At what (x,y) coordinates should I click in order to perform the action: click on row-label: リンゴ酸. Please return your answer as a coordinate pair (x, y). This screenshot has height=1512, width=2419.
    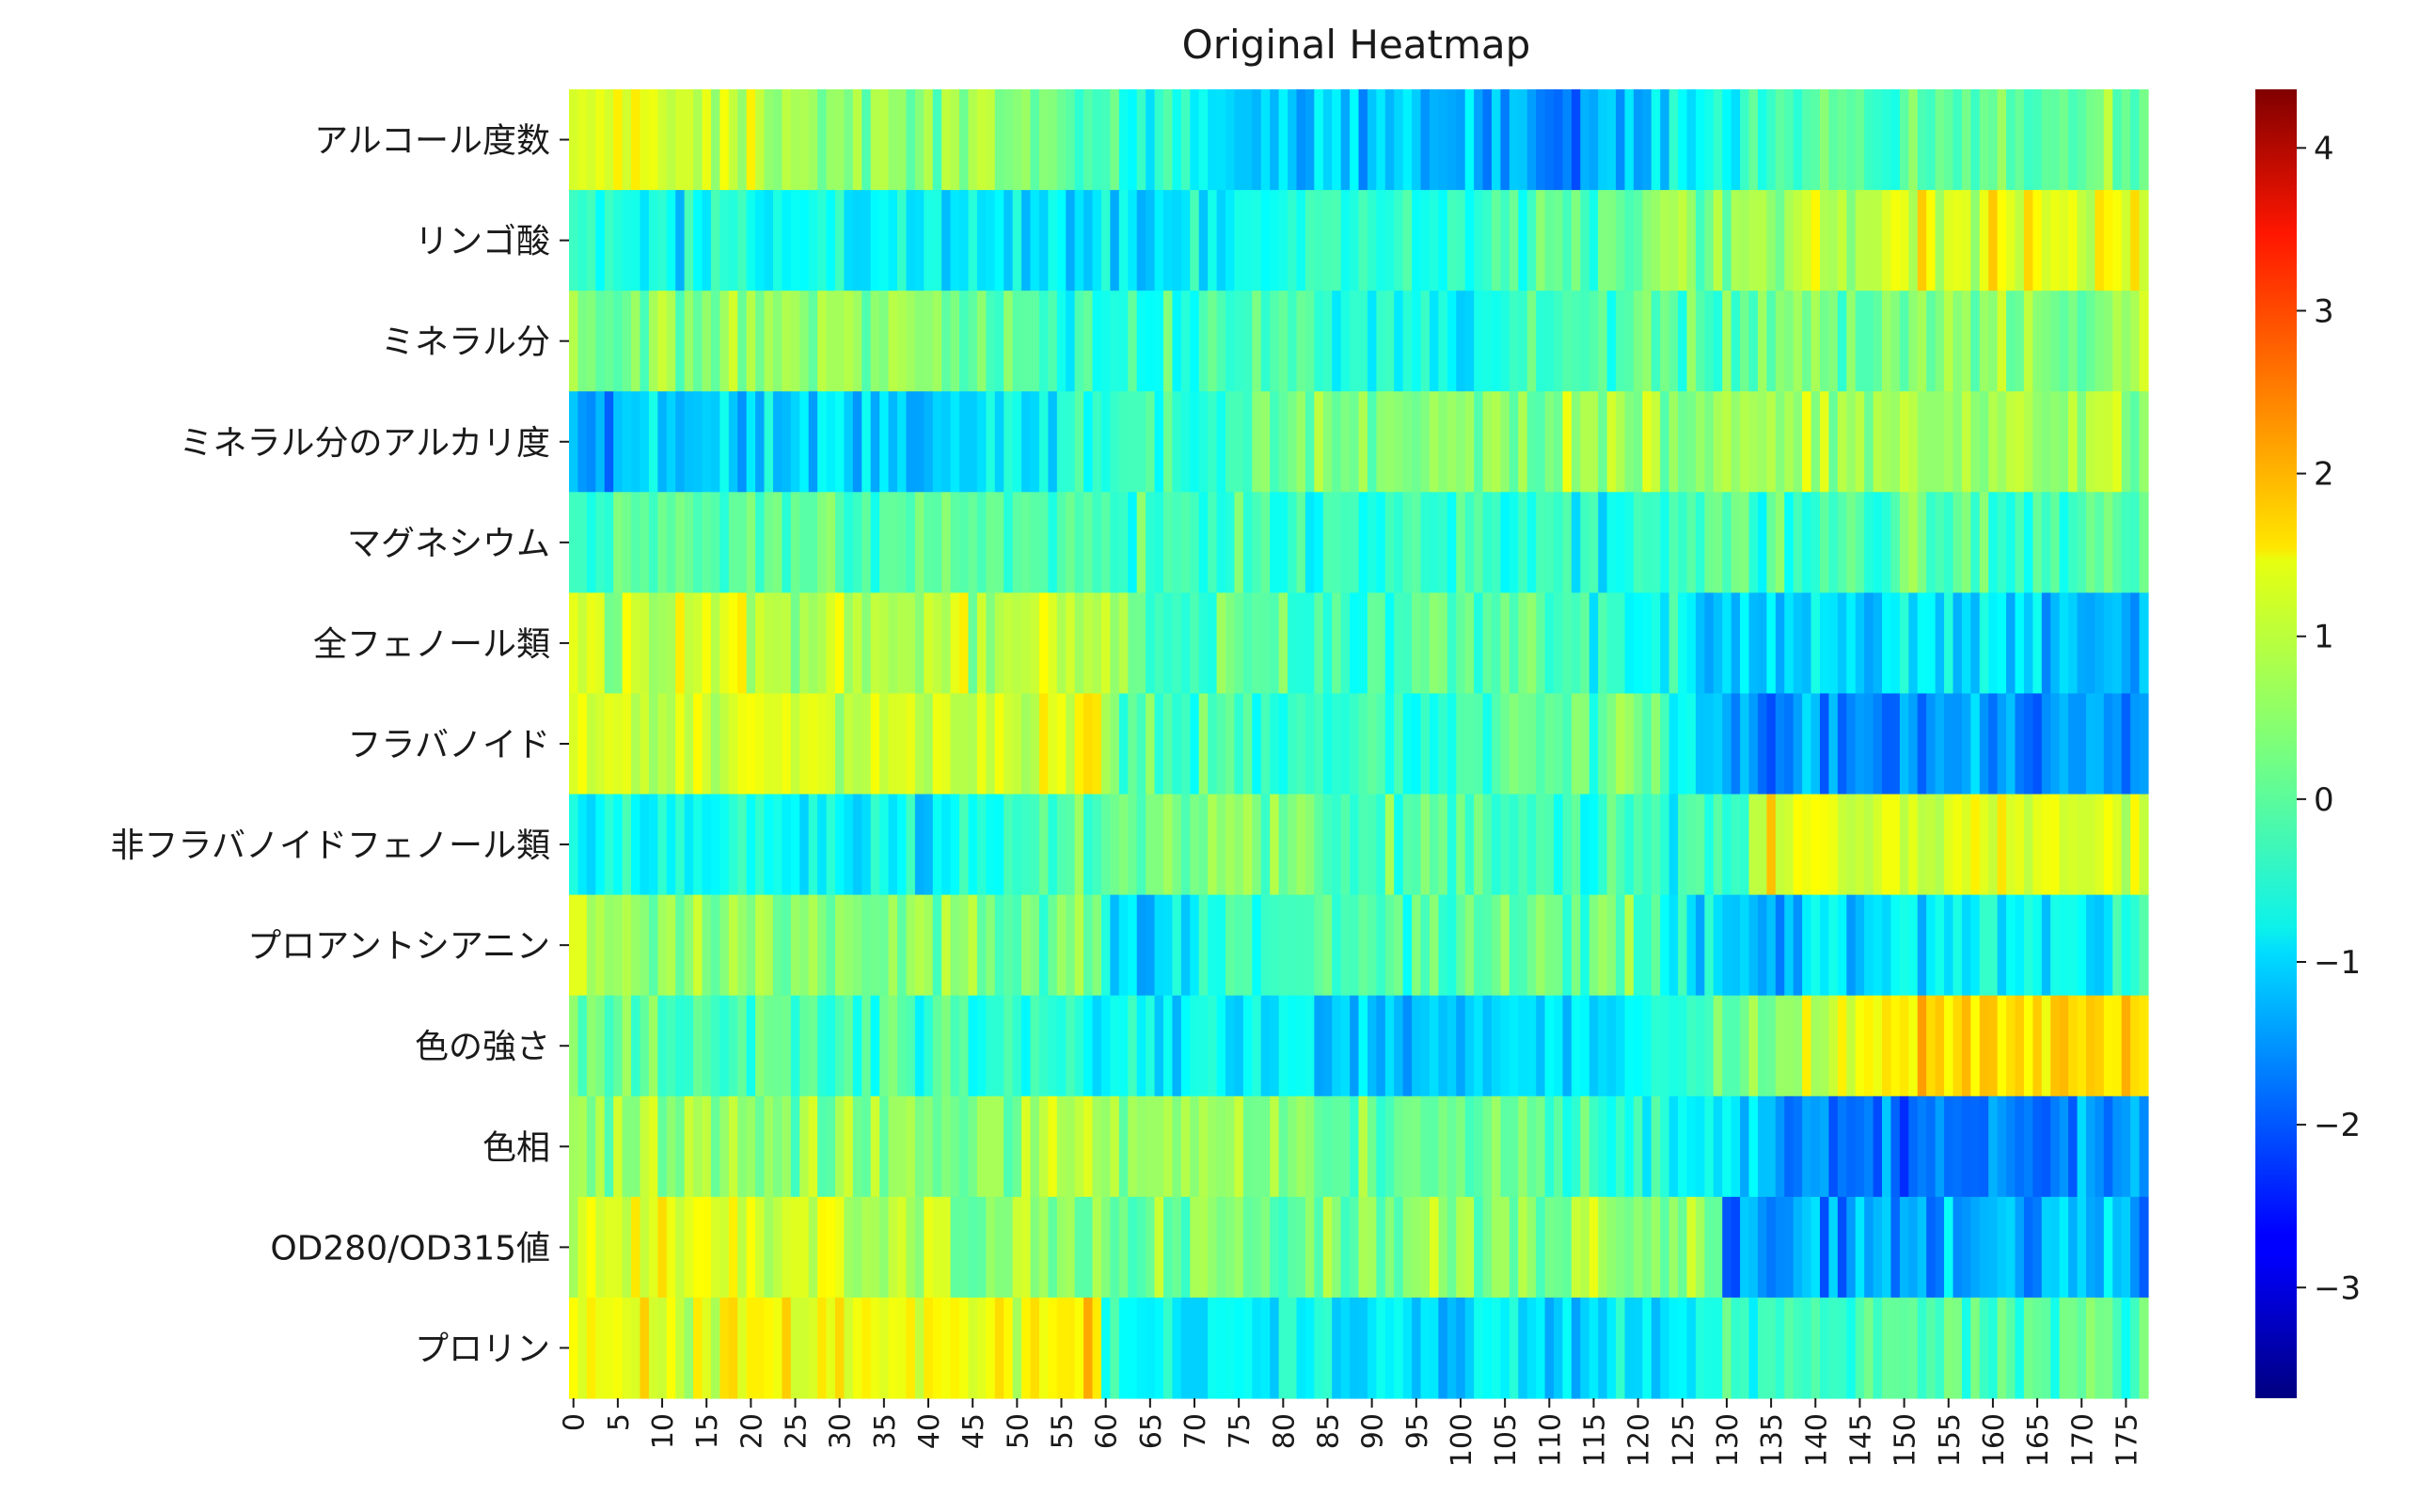
    Looking at the image, I should click on (482, 242).